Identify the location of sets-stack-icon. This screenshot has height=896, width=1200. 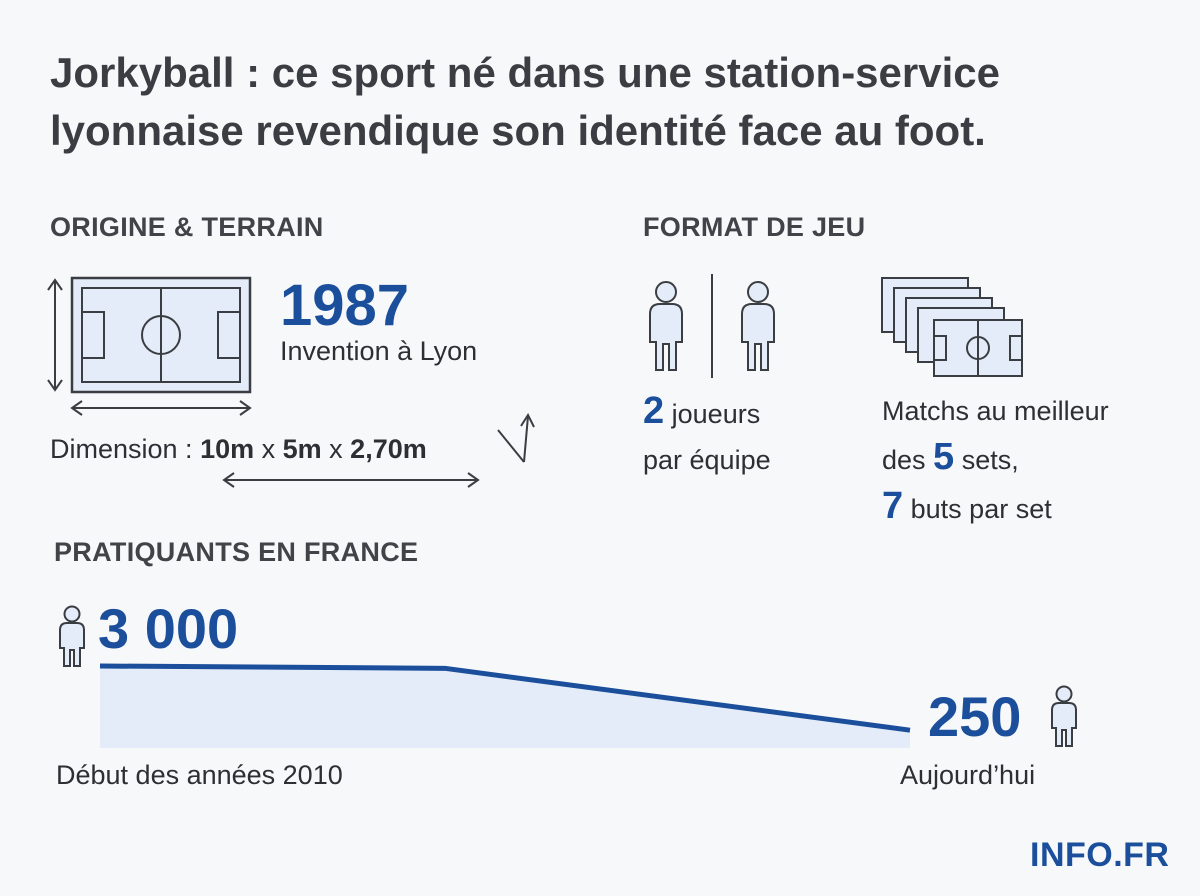
(952, 327).